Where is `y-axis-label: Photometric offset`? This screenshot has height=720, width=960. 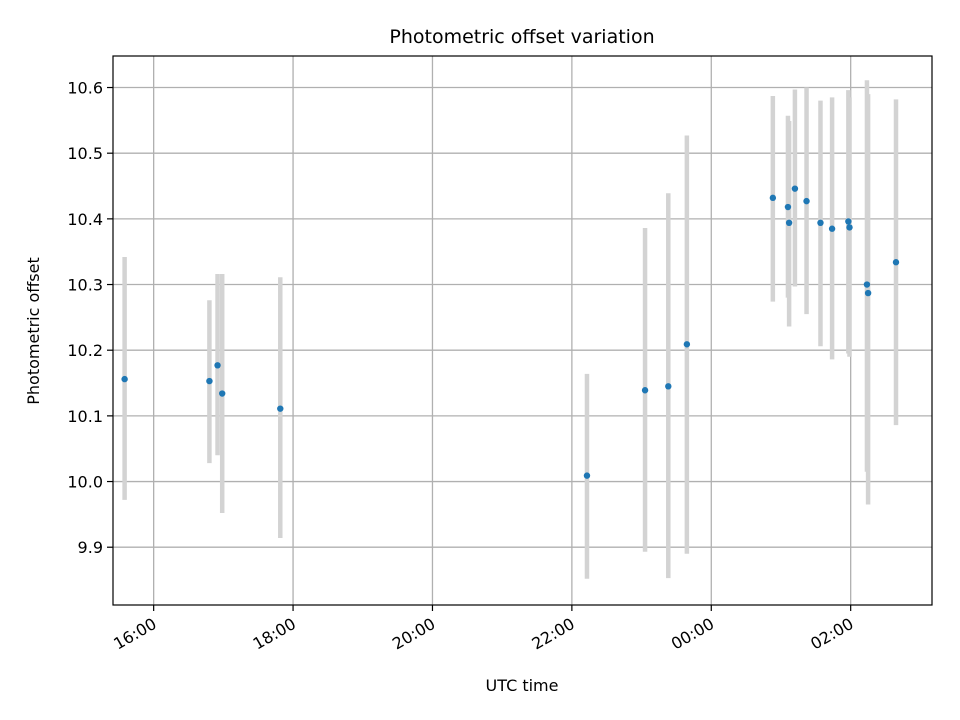 y-axis-label: Photometric offset is located at coordinates (33, 331).